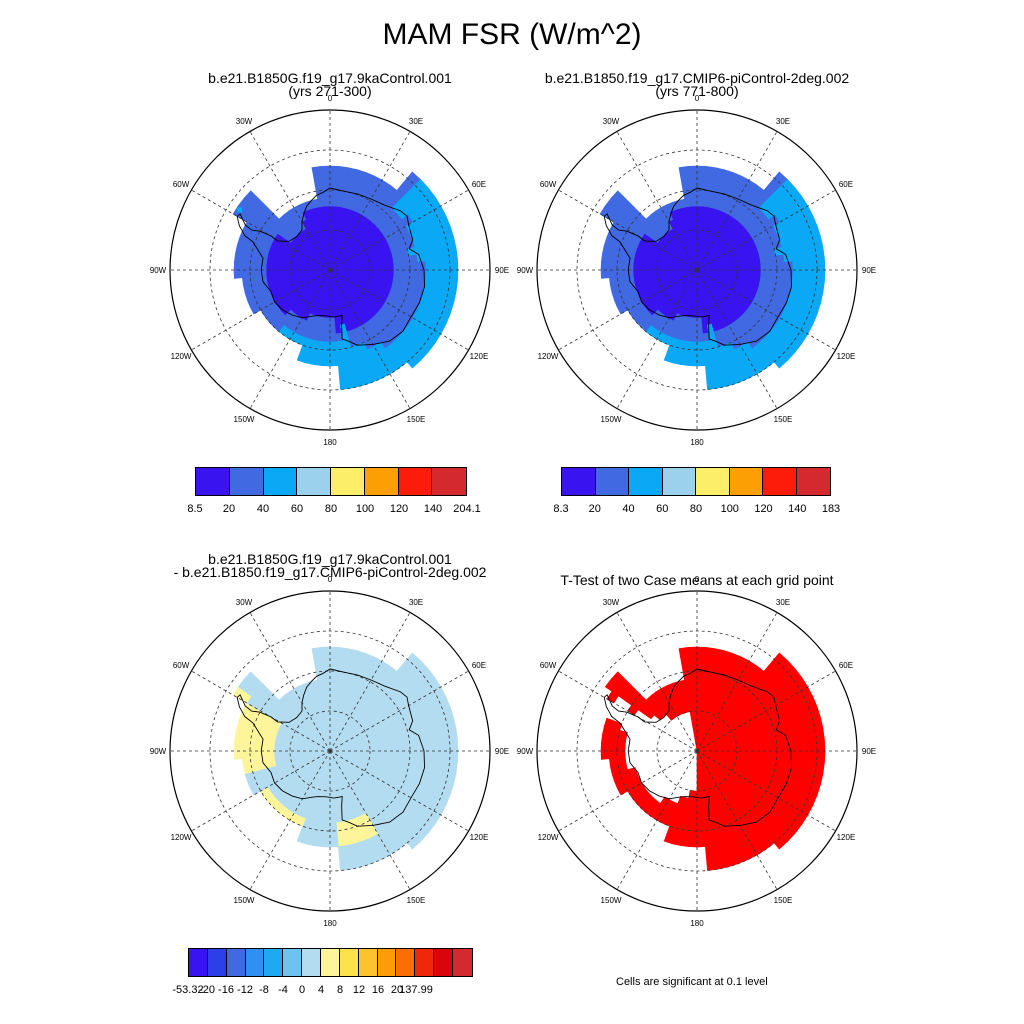  What do you see at coordinates (525, 270) in the screenshot?
I see `longitude-label: 90W` at bounding box center [525, 270].